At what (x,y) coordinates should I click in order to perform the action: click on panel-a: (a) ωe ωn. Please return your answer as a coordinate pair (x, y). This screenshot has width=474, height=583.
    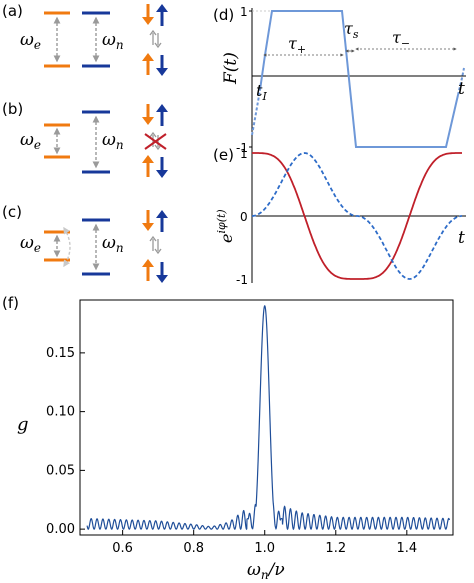
    Looking at the image, I should click on (85, 39).